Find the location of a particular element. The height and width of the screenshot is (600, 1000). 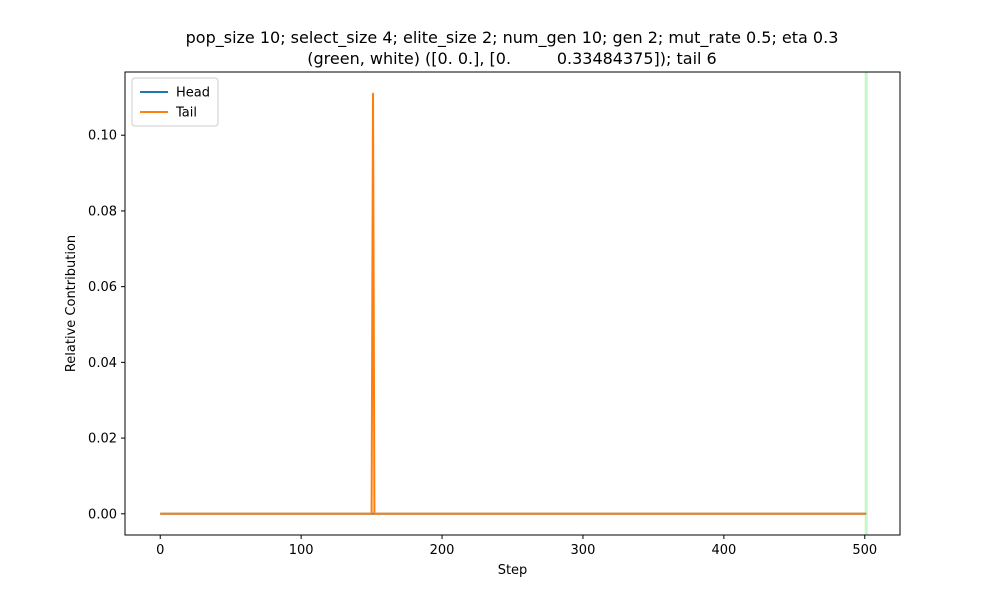

legend-label-head: Head is located at coordinates (193, 93).